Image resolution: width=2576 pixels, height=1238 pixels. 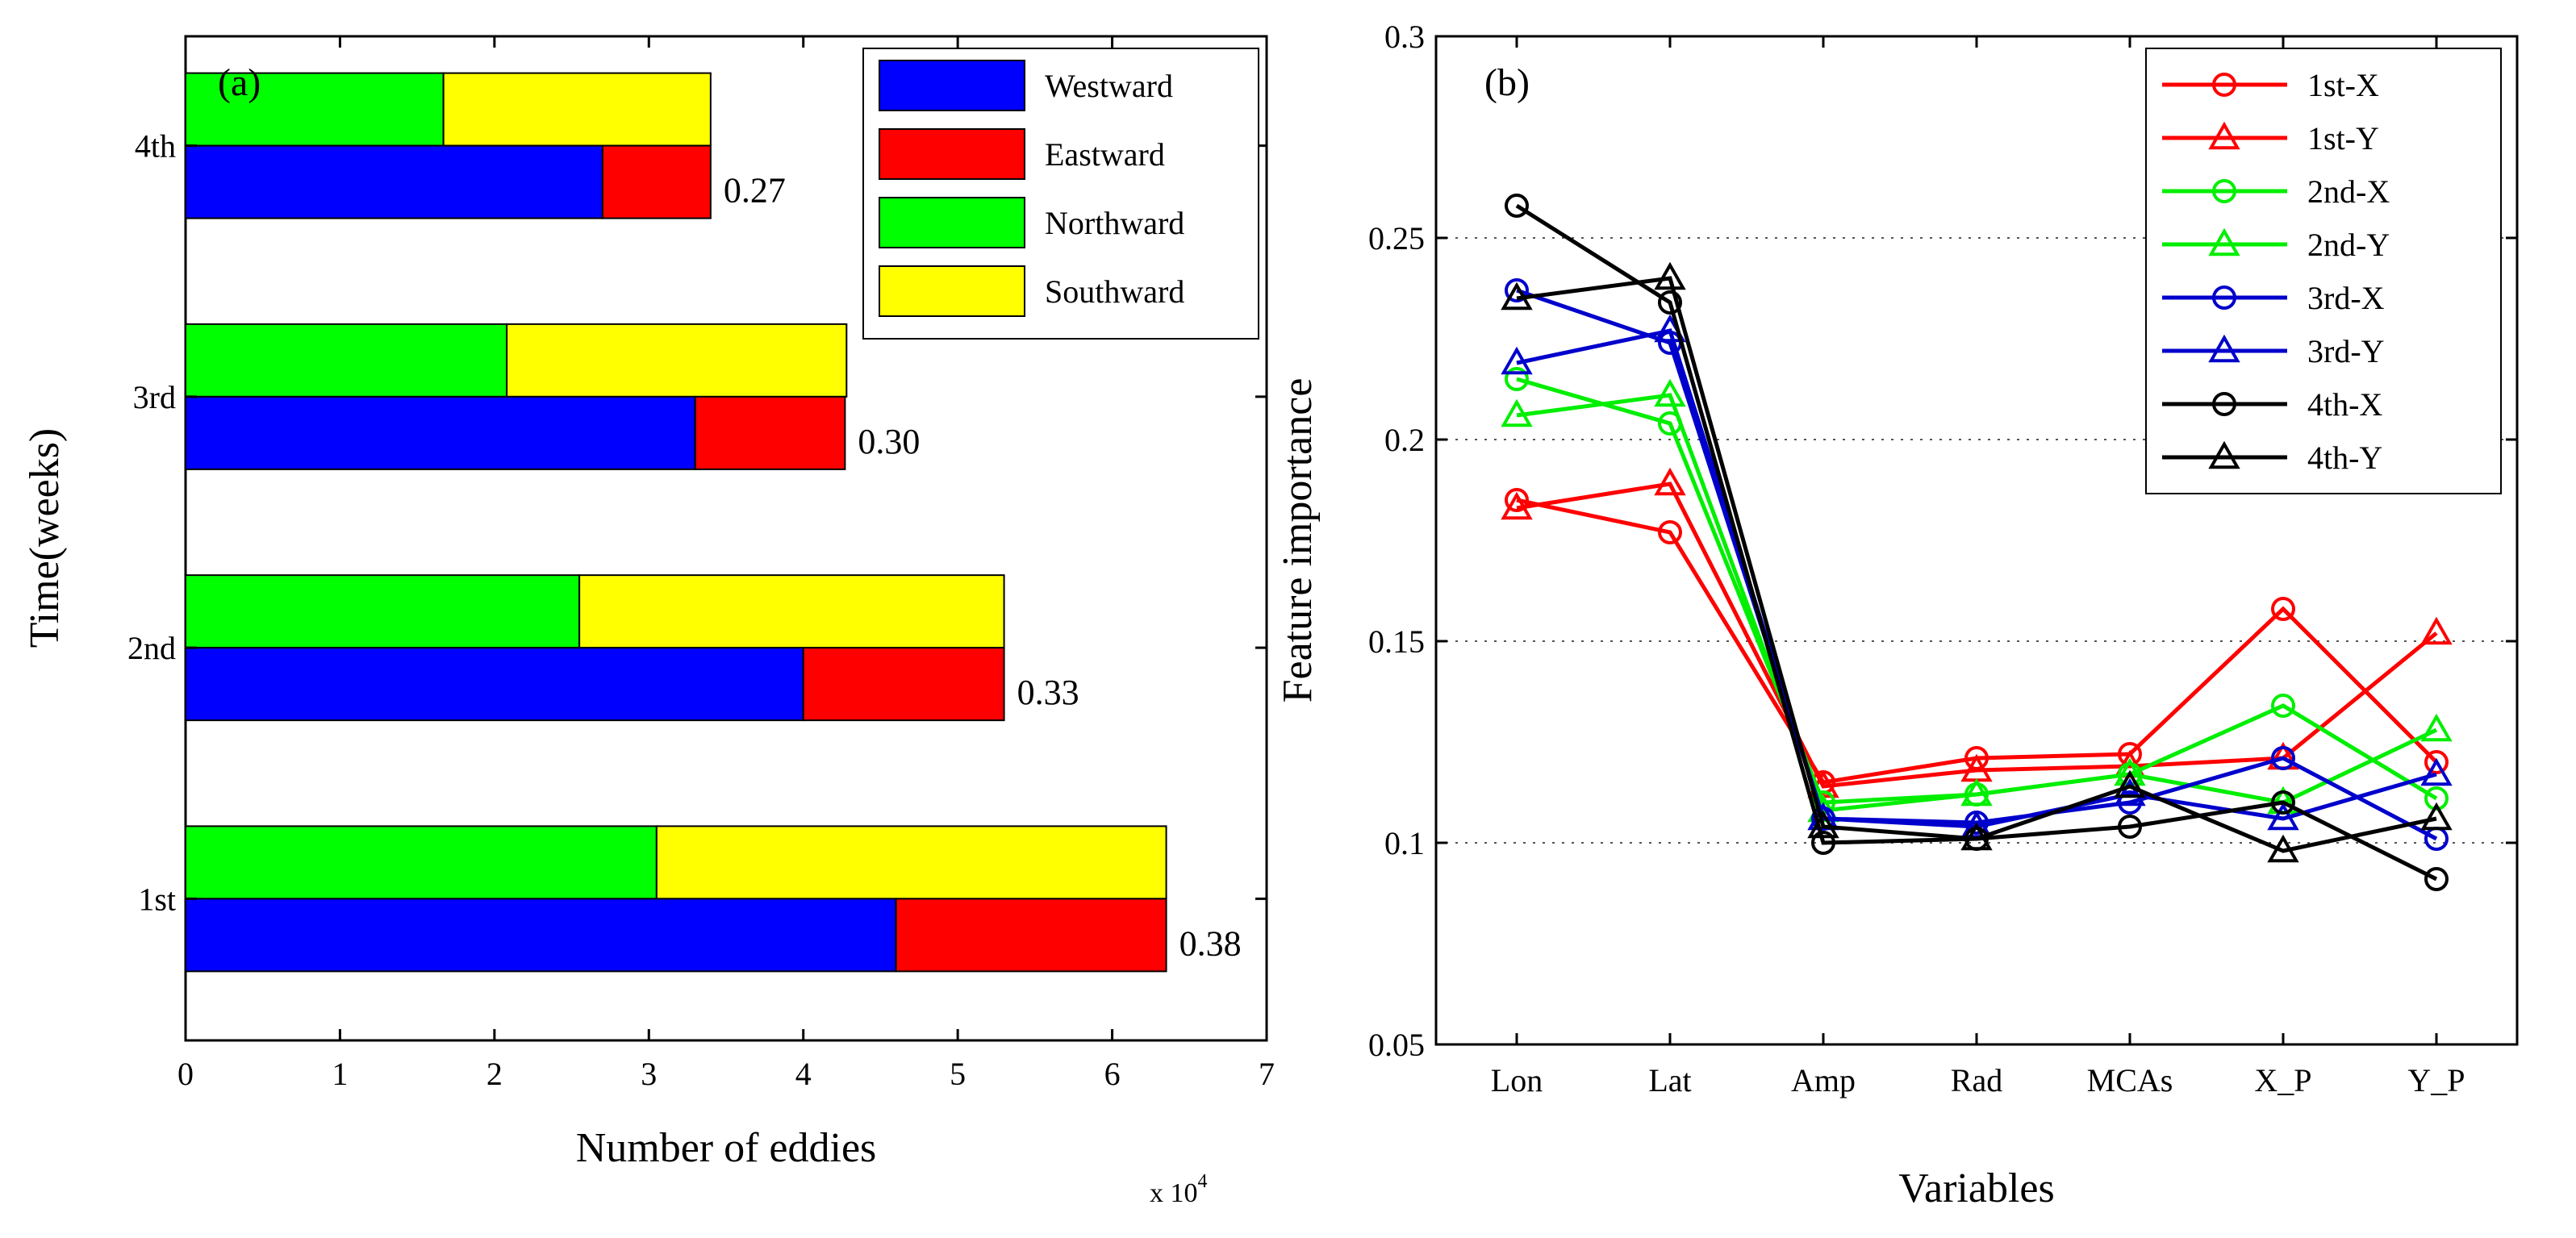 What do you see at coordinates (1517, 1080) in the screenshot?
I see `x-tick-label-Lon: Lon` at bounding box center [1517, 1080].